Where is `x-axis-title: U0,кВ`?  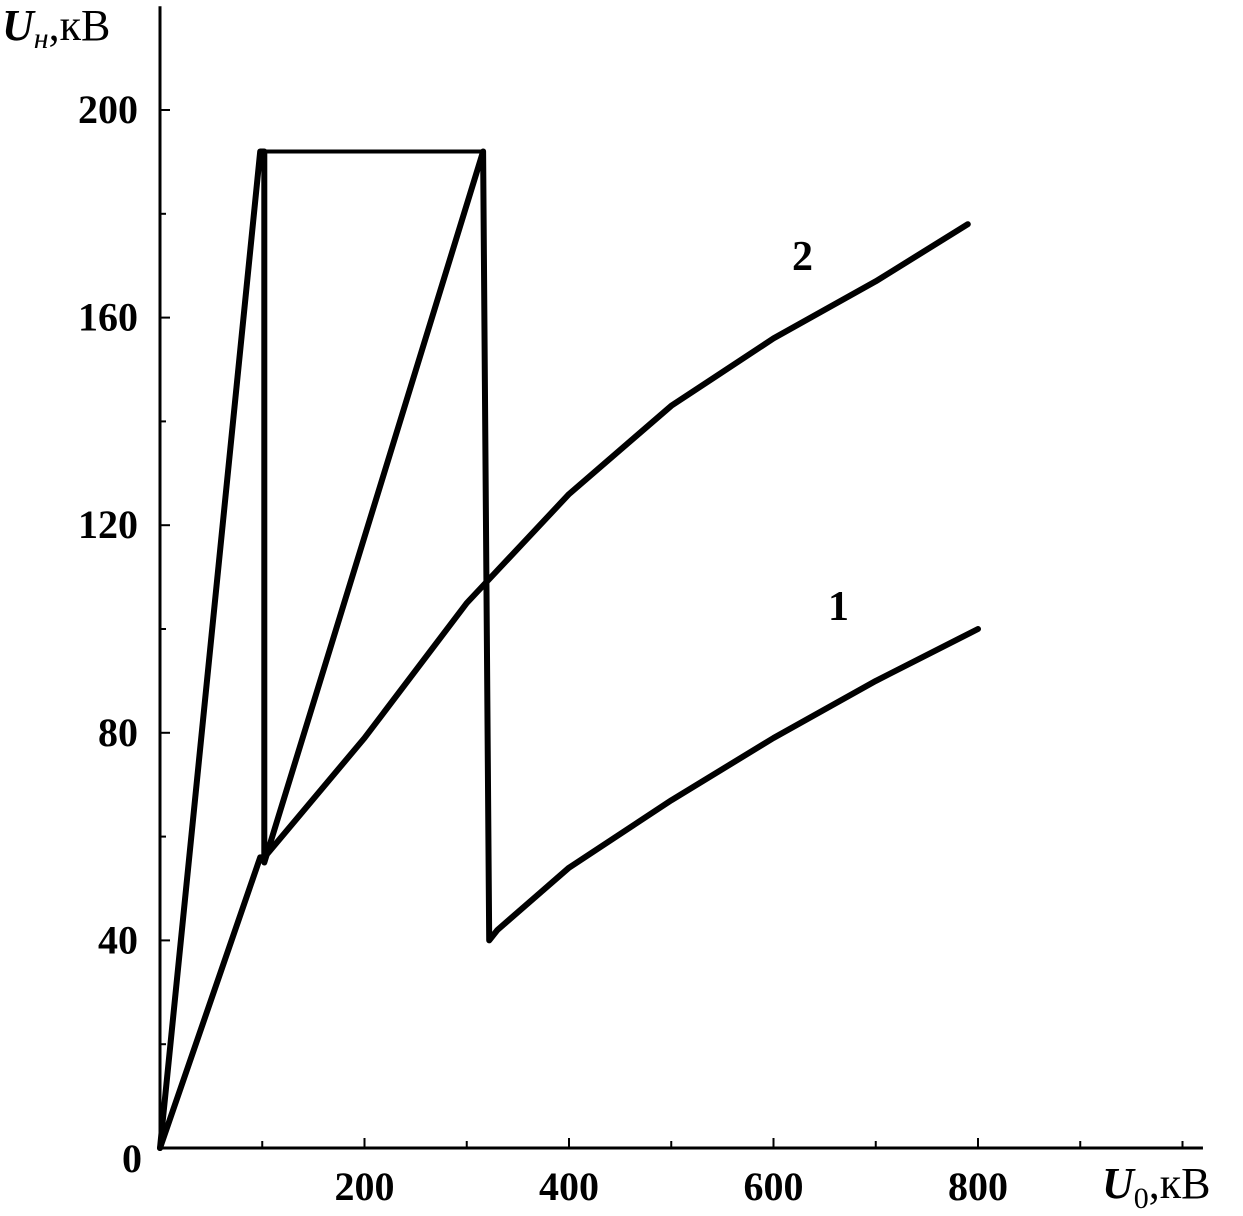
x-axis-title: U0,кВ is located at coordinates (1156, 1187).